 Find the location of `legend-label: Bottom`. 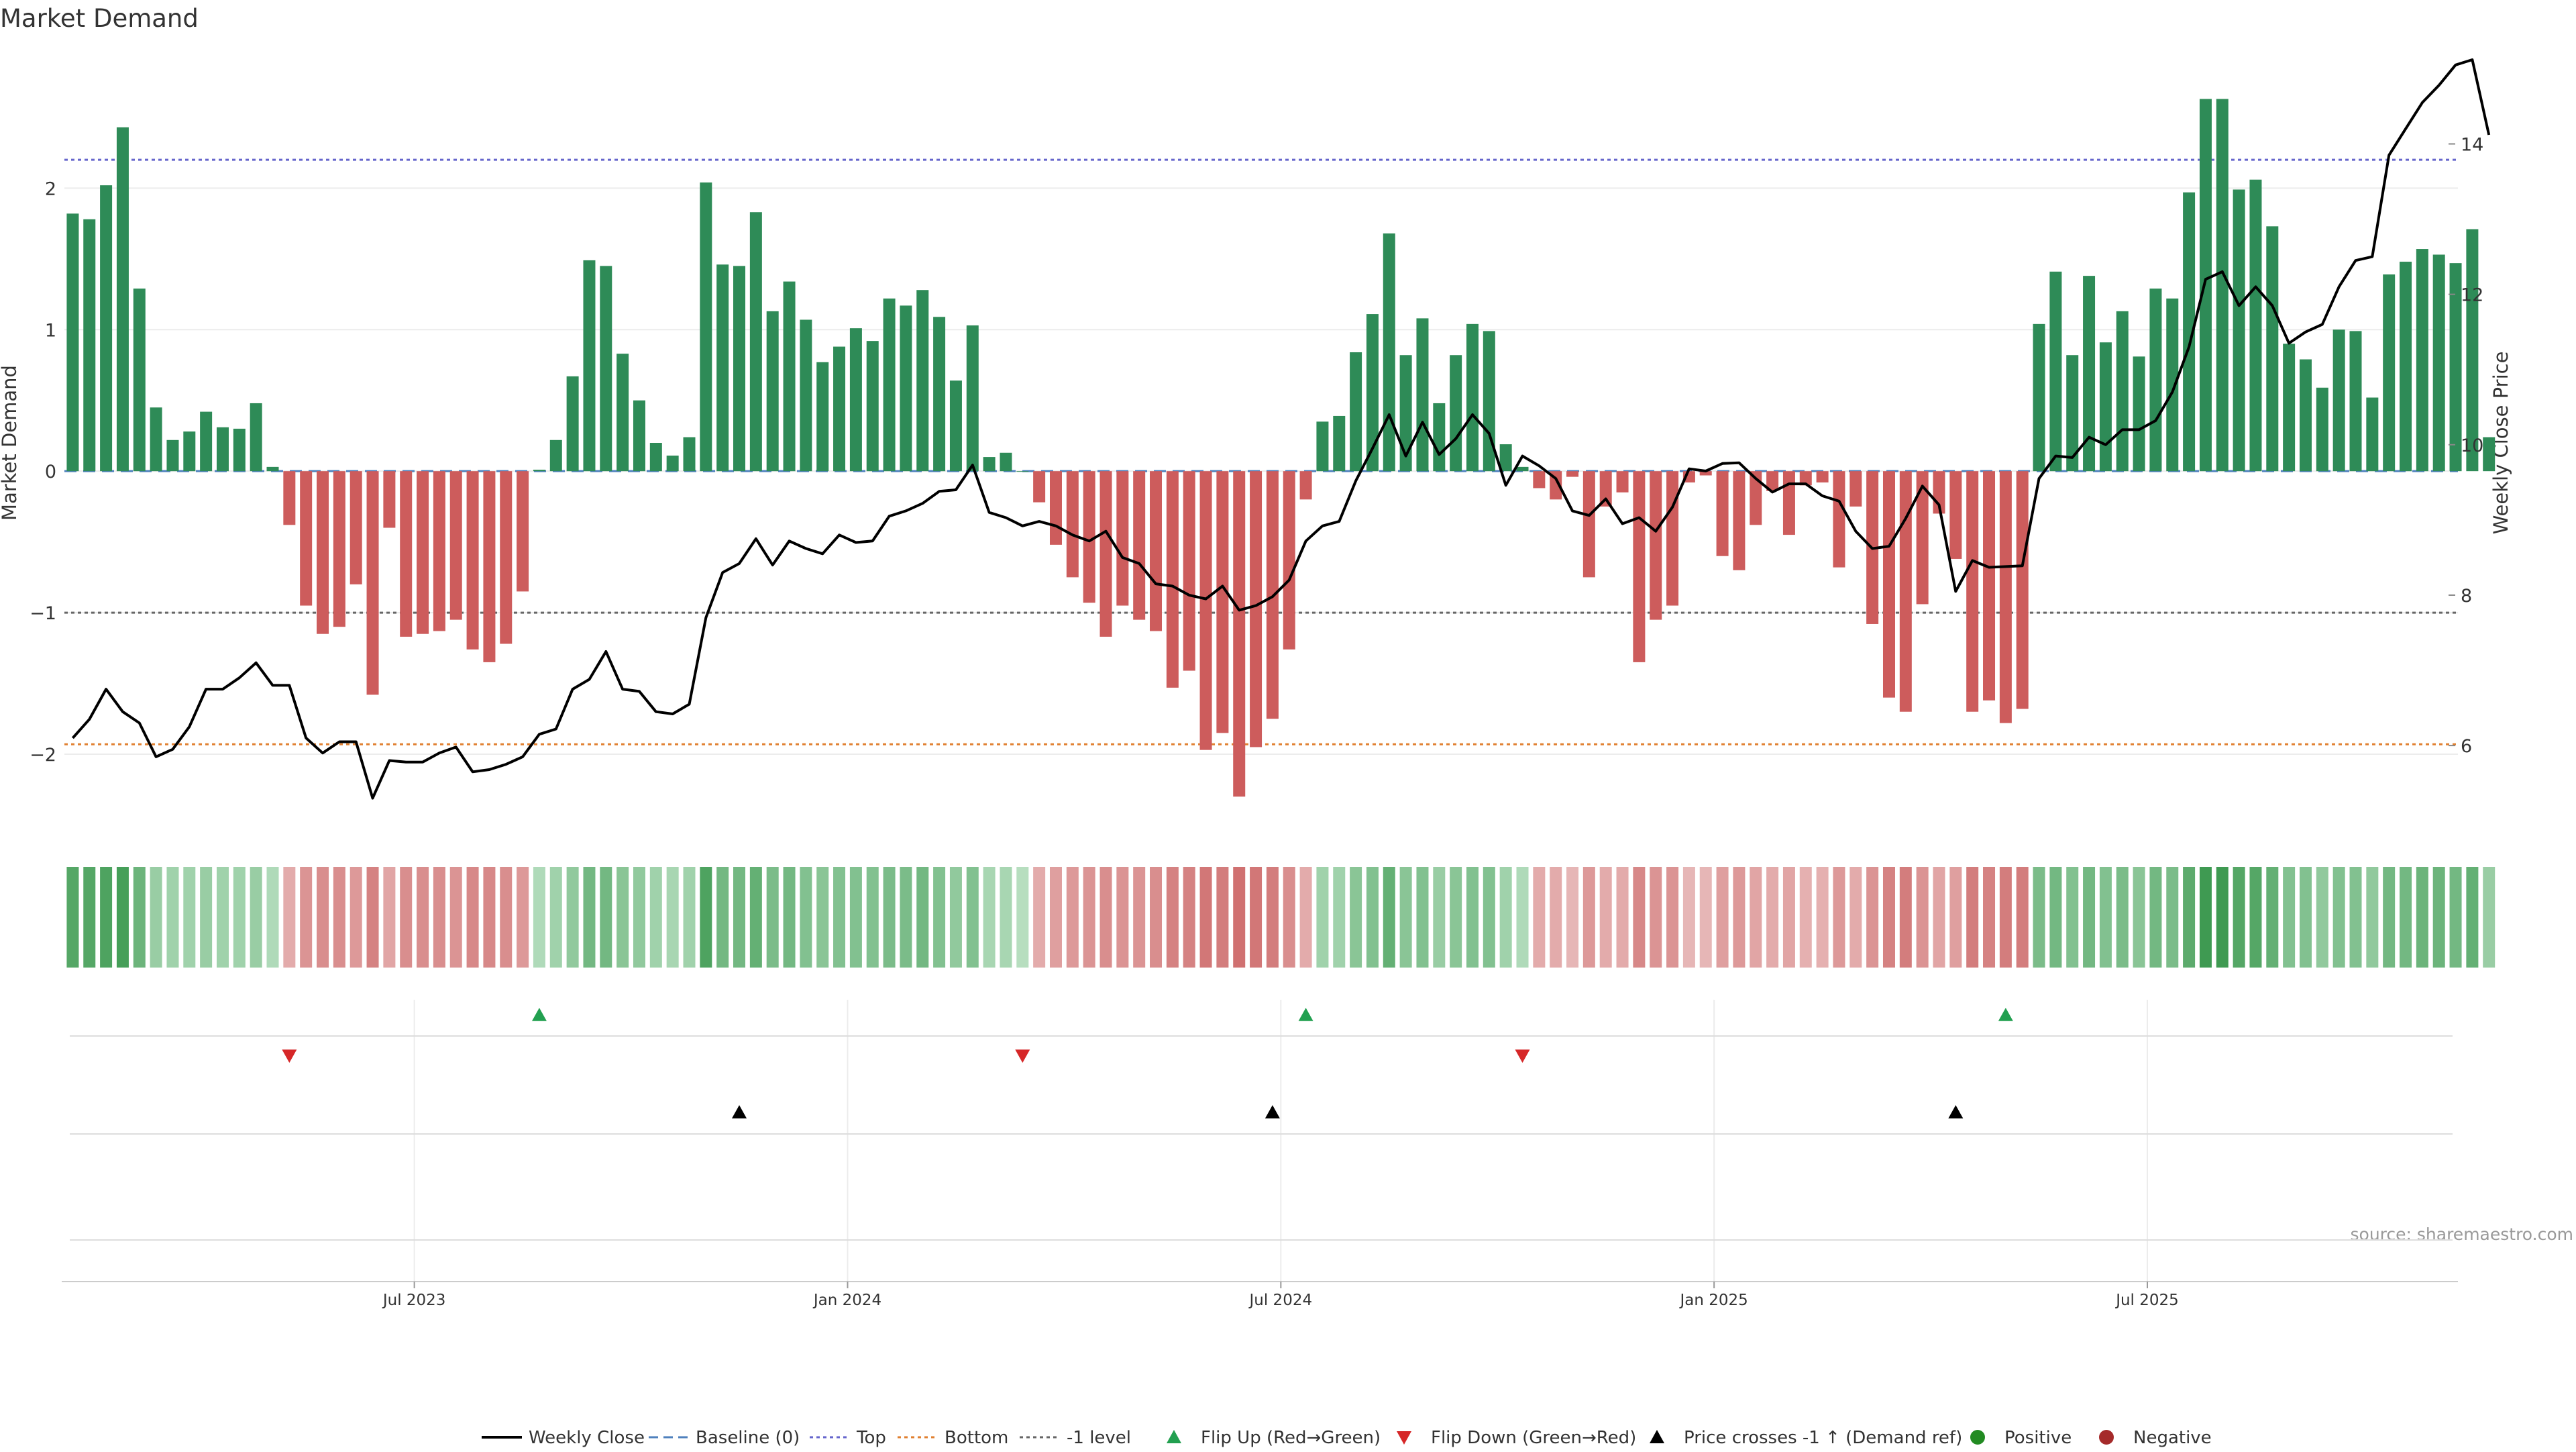

legend-label: Bottom is located at coordinates (976, 1438).